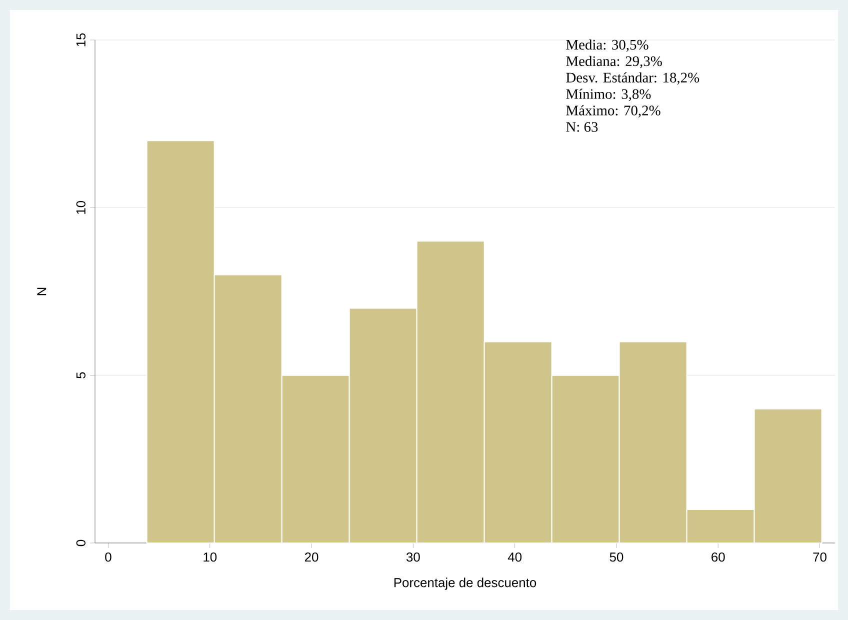  Describe the element at coordinates (311, 557) in the screenshot. I see `x-tick-label: 20` at that location.